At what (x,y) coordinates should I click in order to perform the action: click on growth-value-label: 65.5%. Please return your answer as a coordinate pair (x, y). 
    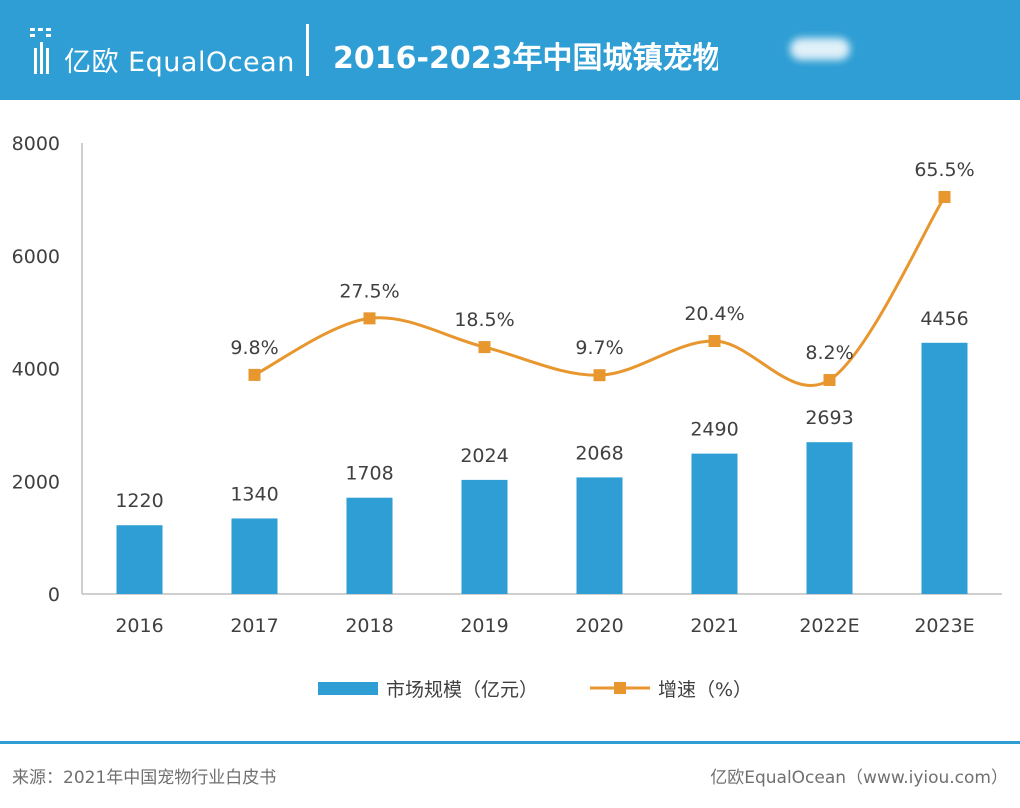
    Looking at the image, I should click on (944, 170).